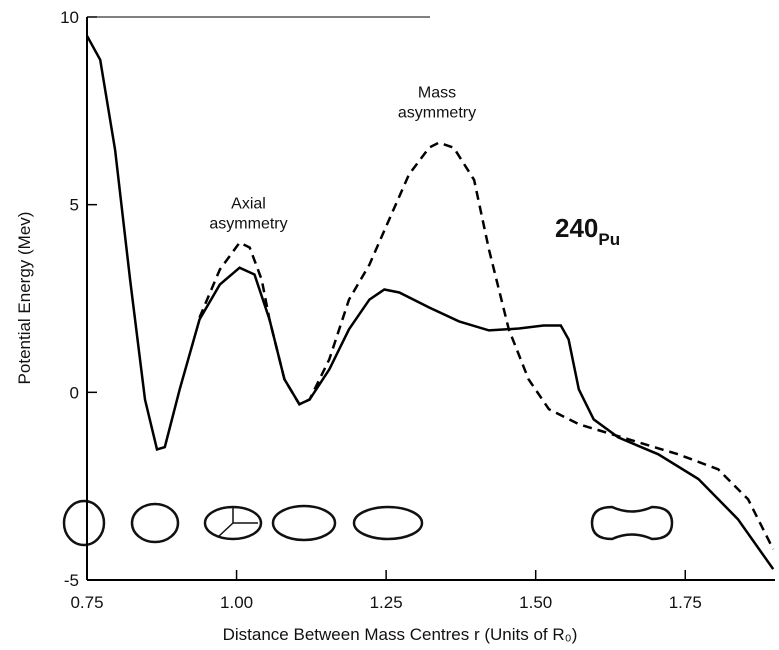 This screenshot has height=650, width=779. What do you see at coordinates (74, 205) in the screenshot?
I see `y-tick-label: 5` at bounding box center [74, 205].